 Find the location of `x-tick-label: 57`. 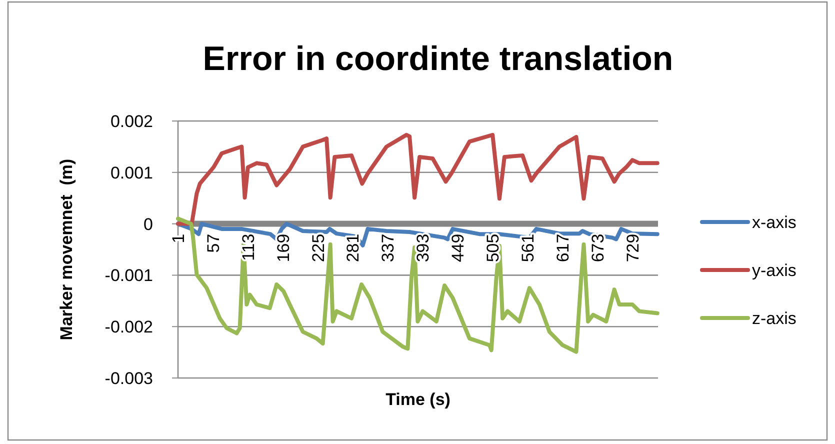

x-tick-label: 57 is located at coordinates (213, 243).